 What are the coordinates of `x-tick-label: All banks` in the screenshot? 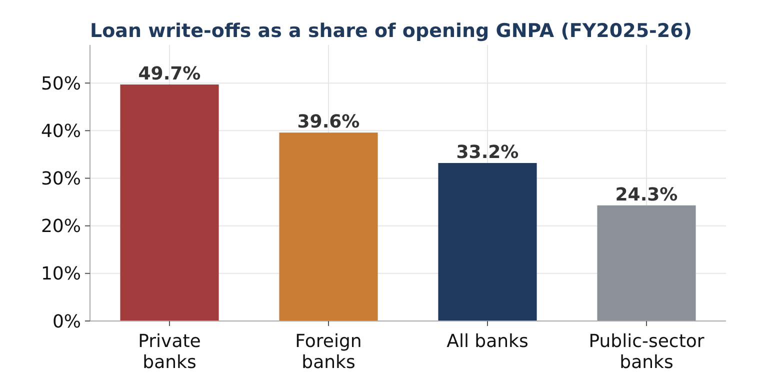 It's located at (487, 341).